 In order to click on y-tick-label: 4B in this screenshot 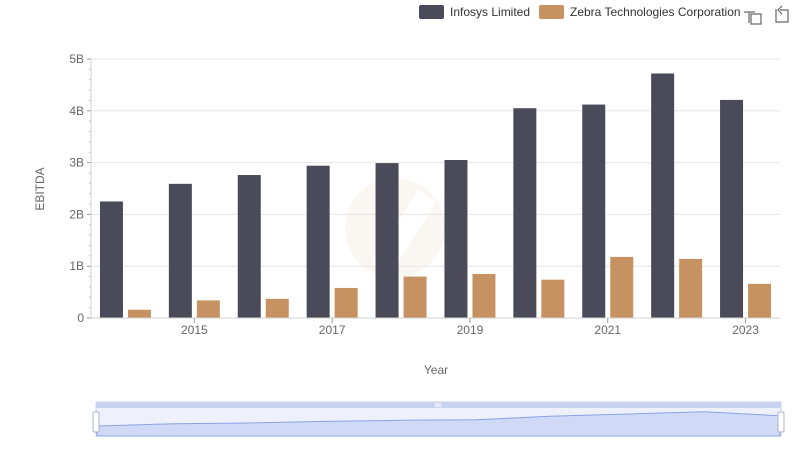, I will do `click(76, 111)`.